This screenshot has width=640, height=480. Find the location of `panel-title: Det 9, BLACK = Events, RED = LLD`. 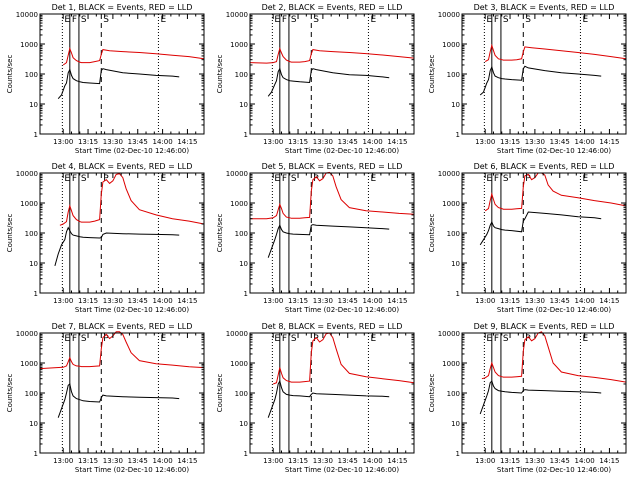

panel-title: Det 9, BLACK = Events, RED = LLD is located at coordinates (544, 326).